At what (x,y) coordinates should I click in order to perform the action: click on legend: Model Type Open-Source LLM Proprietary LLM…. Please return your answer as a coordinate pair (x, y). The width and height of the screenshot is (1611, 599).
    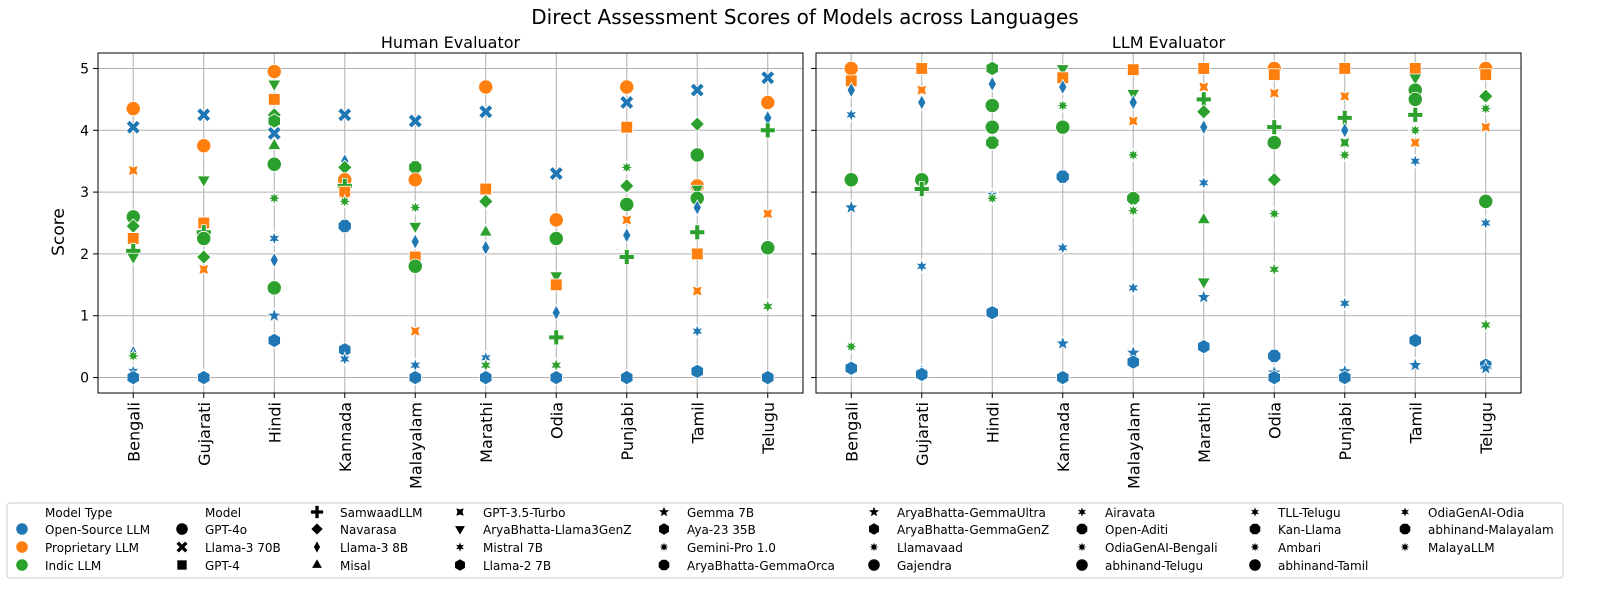
    Looking at the image, I should click on (785, 540).